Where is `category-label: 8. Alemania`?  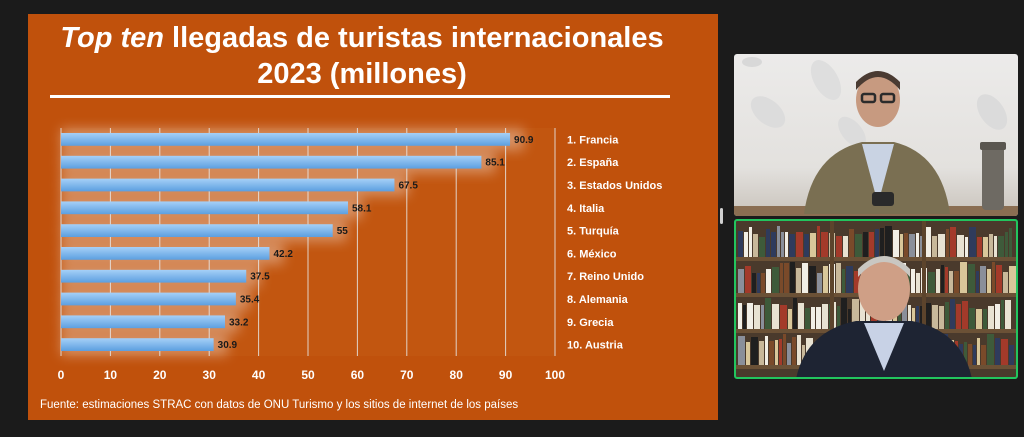
category-label: 8. Alemania is located at coordinates (598, 300).